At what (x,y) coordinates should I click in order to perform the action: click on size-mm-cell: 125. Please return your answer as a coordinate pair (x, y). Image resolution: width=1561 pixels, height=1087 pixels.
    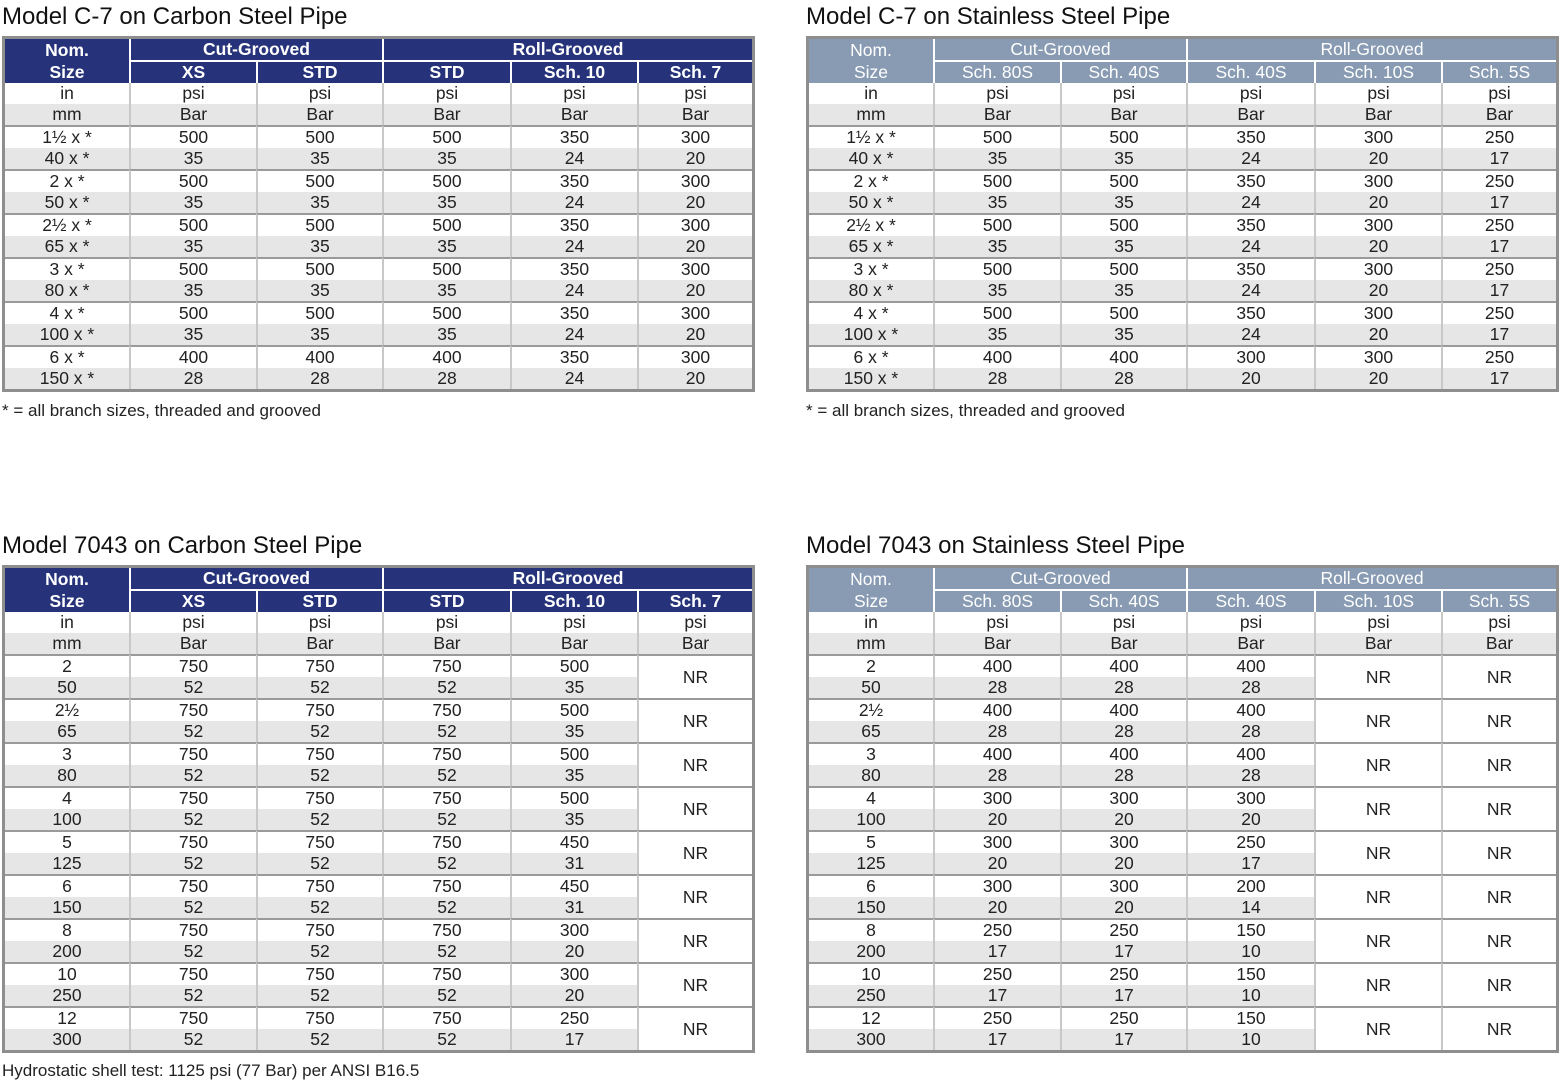
    Looking at the image, I should click on (67, 863).